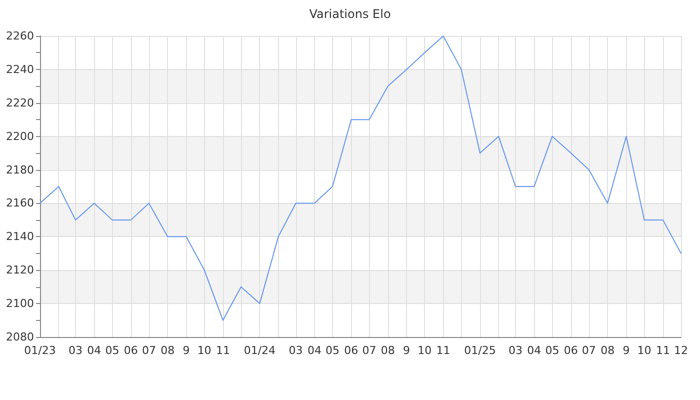  Describe the element at coordinates (20, 103) in the screenshot. I see `y-tick-label: 2220` at that location.